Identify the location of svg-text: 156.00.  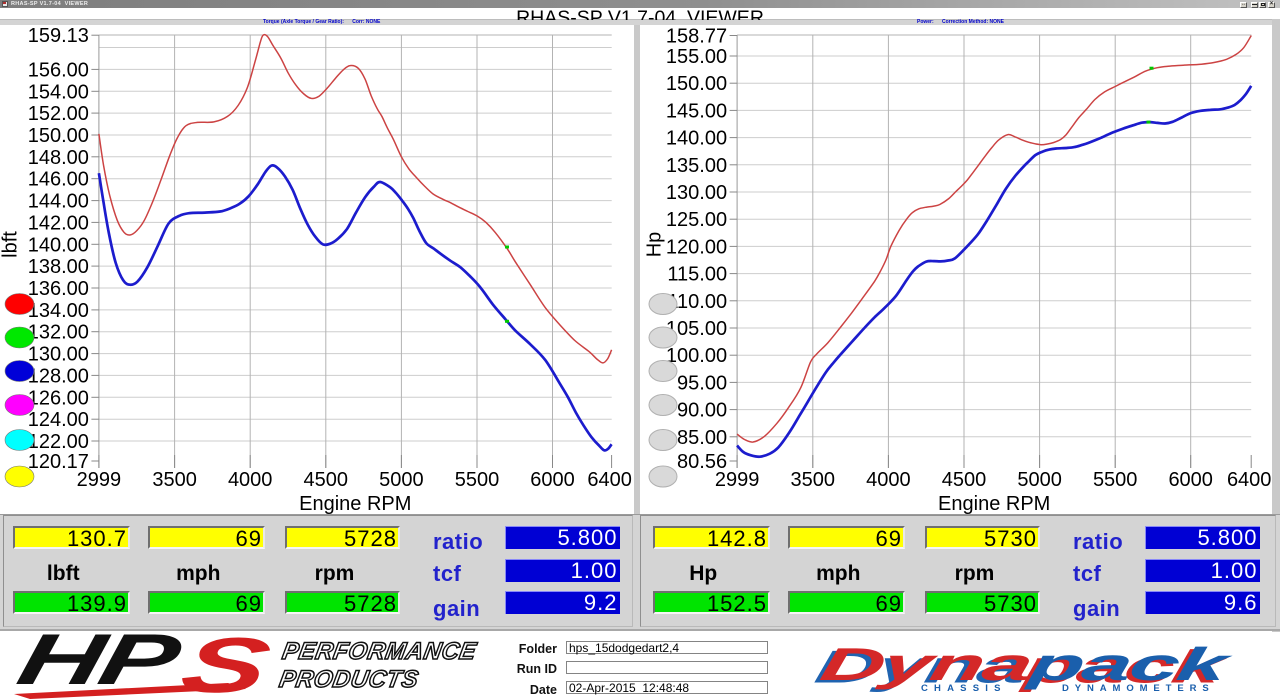
(58, 70).